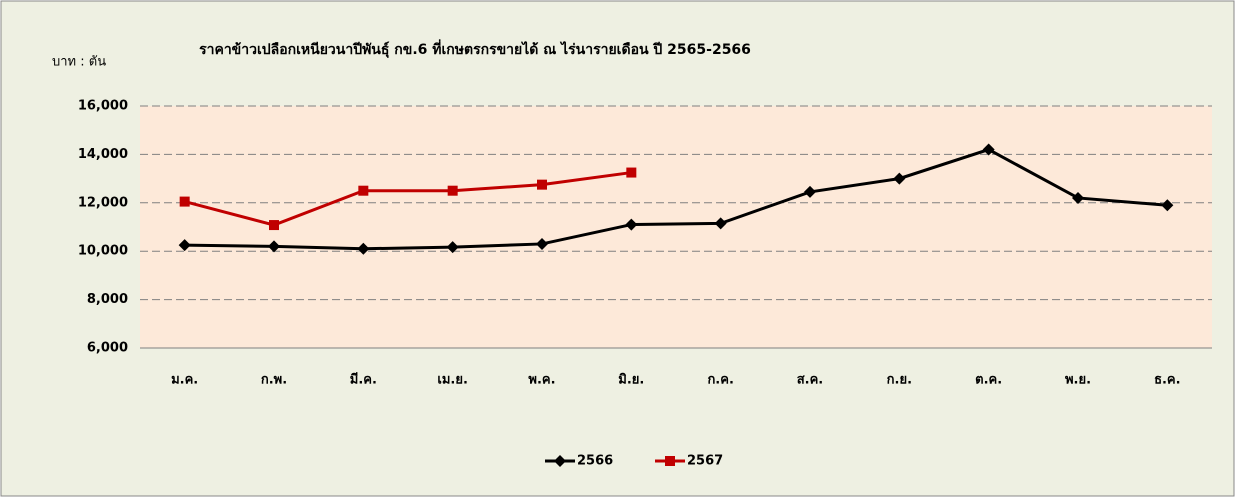 Image resolution: width=1235 pixels, height=497 pixels. I want to click on y-tick-label: 6,000, so click(107, 348).